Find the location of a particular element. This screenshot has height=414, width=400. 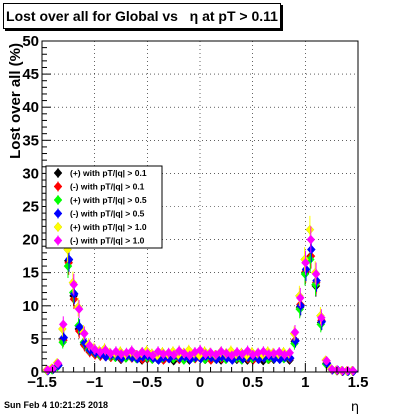

y-tick-label: 45 is located at coordinates (30, 74).